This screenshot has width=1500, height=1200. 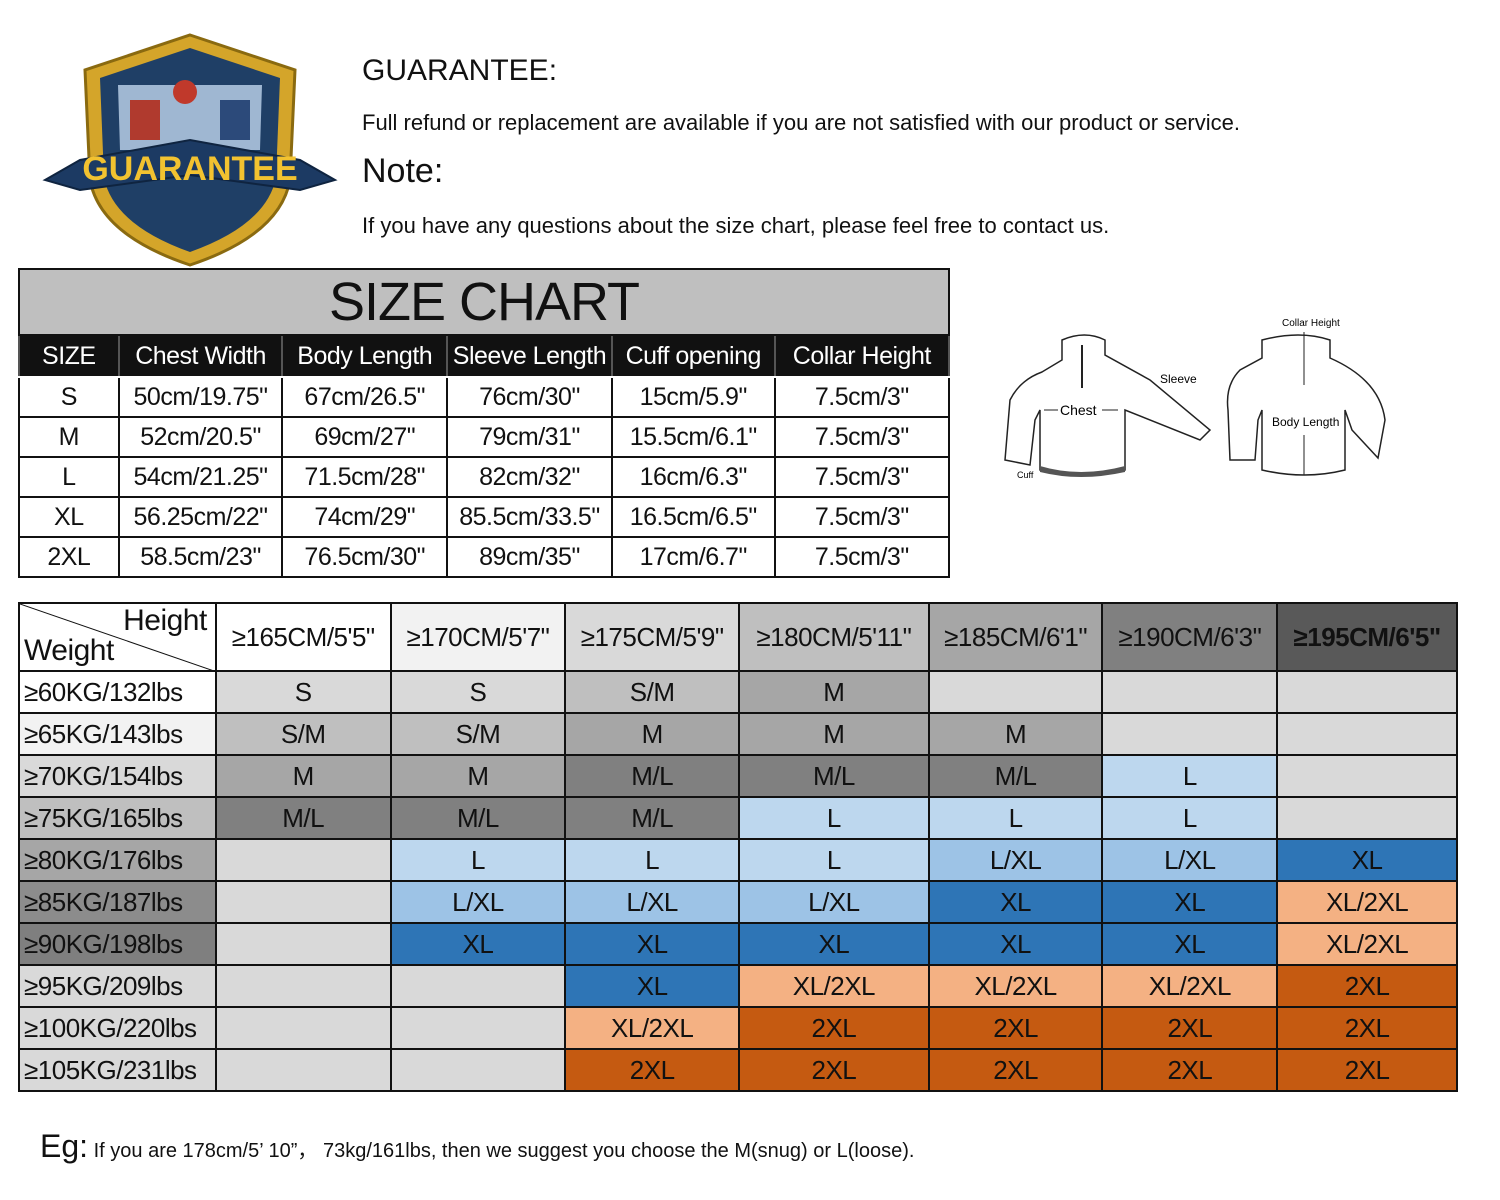 What do you see at coordinates (200, 557) in the screenshot?
I see `size-chart-cell: 58.5cm/23"` at bounding box center [200, 557].